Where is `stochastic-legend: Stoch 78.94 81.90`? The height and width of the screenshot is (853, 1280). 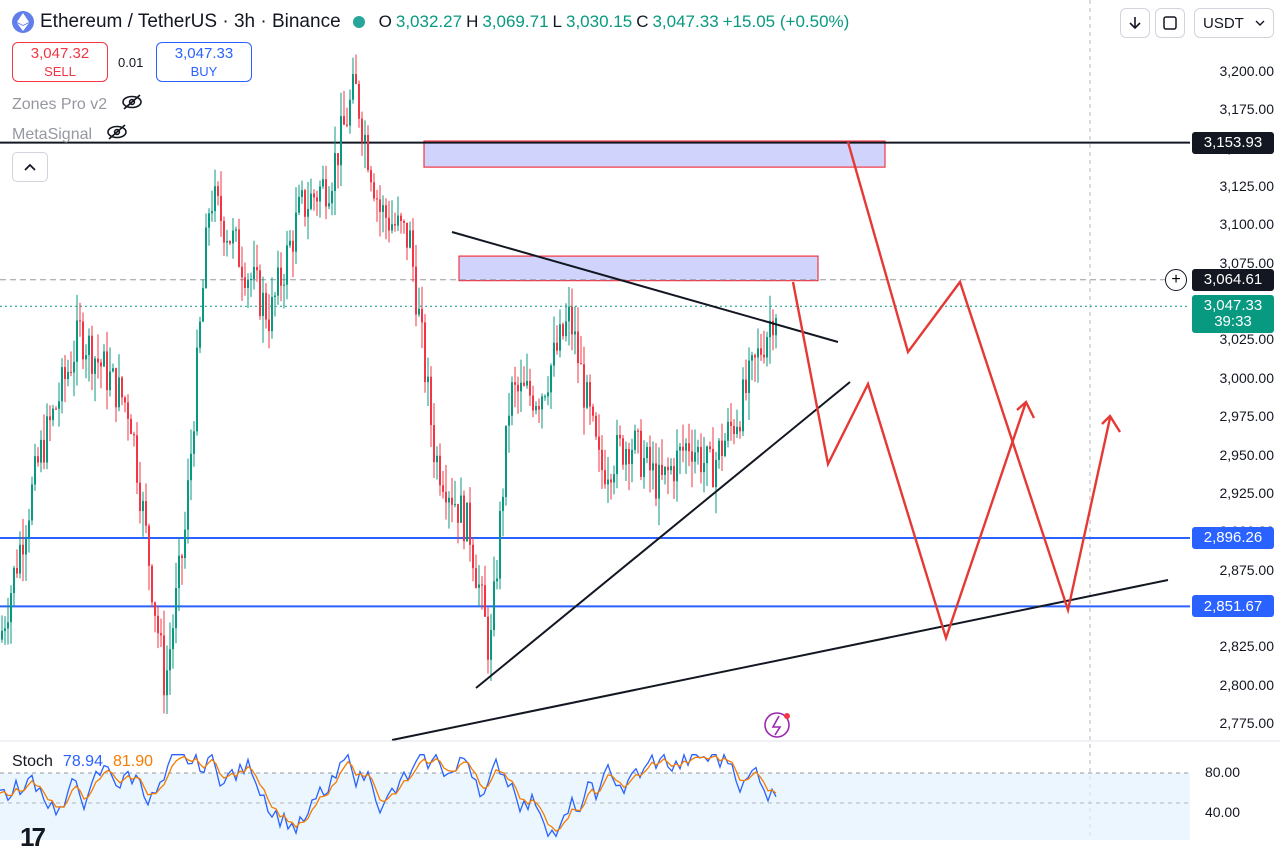 stochastic-legend: Stoch 78.94 81.90 is located at coordinates (82, 762).